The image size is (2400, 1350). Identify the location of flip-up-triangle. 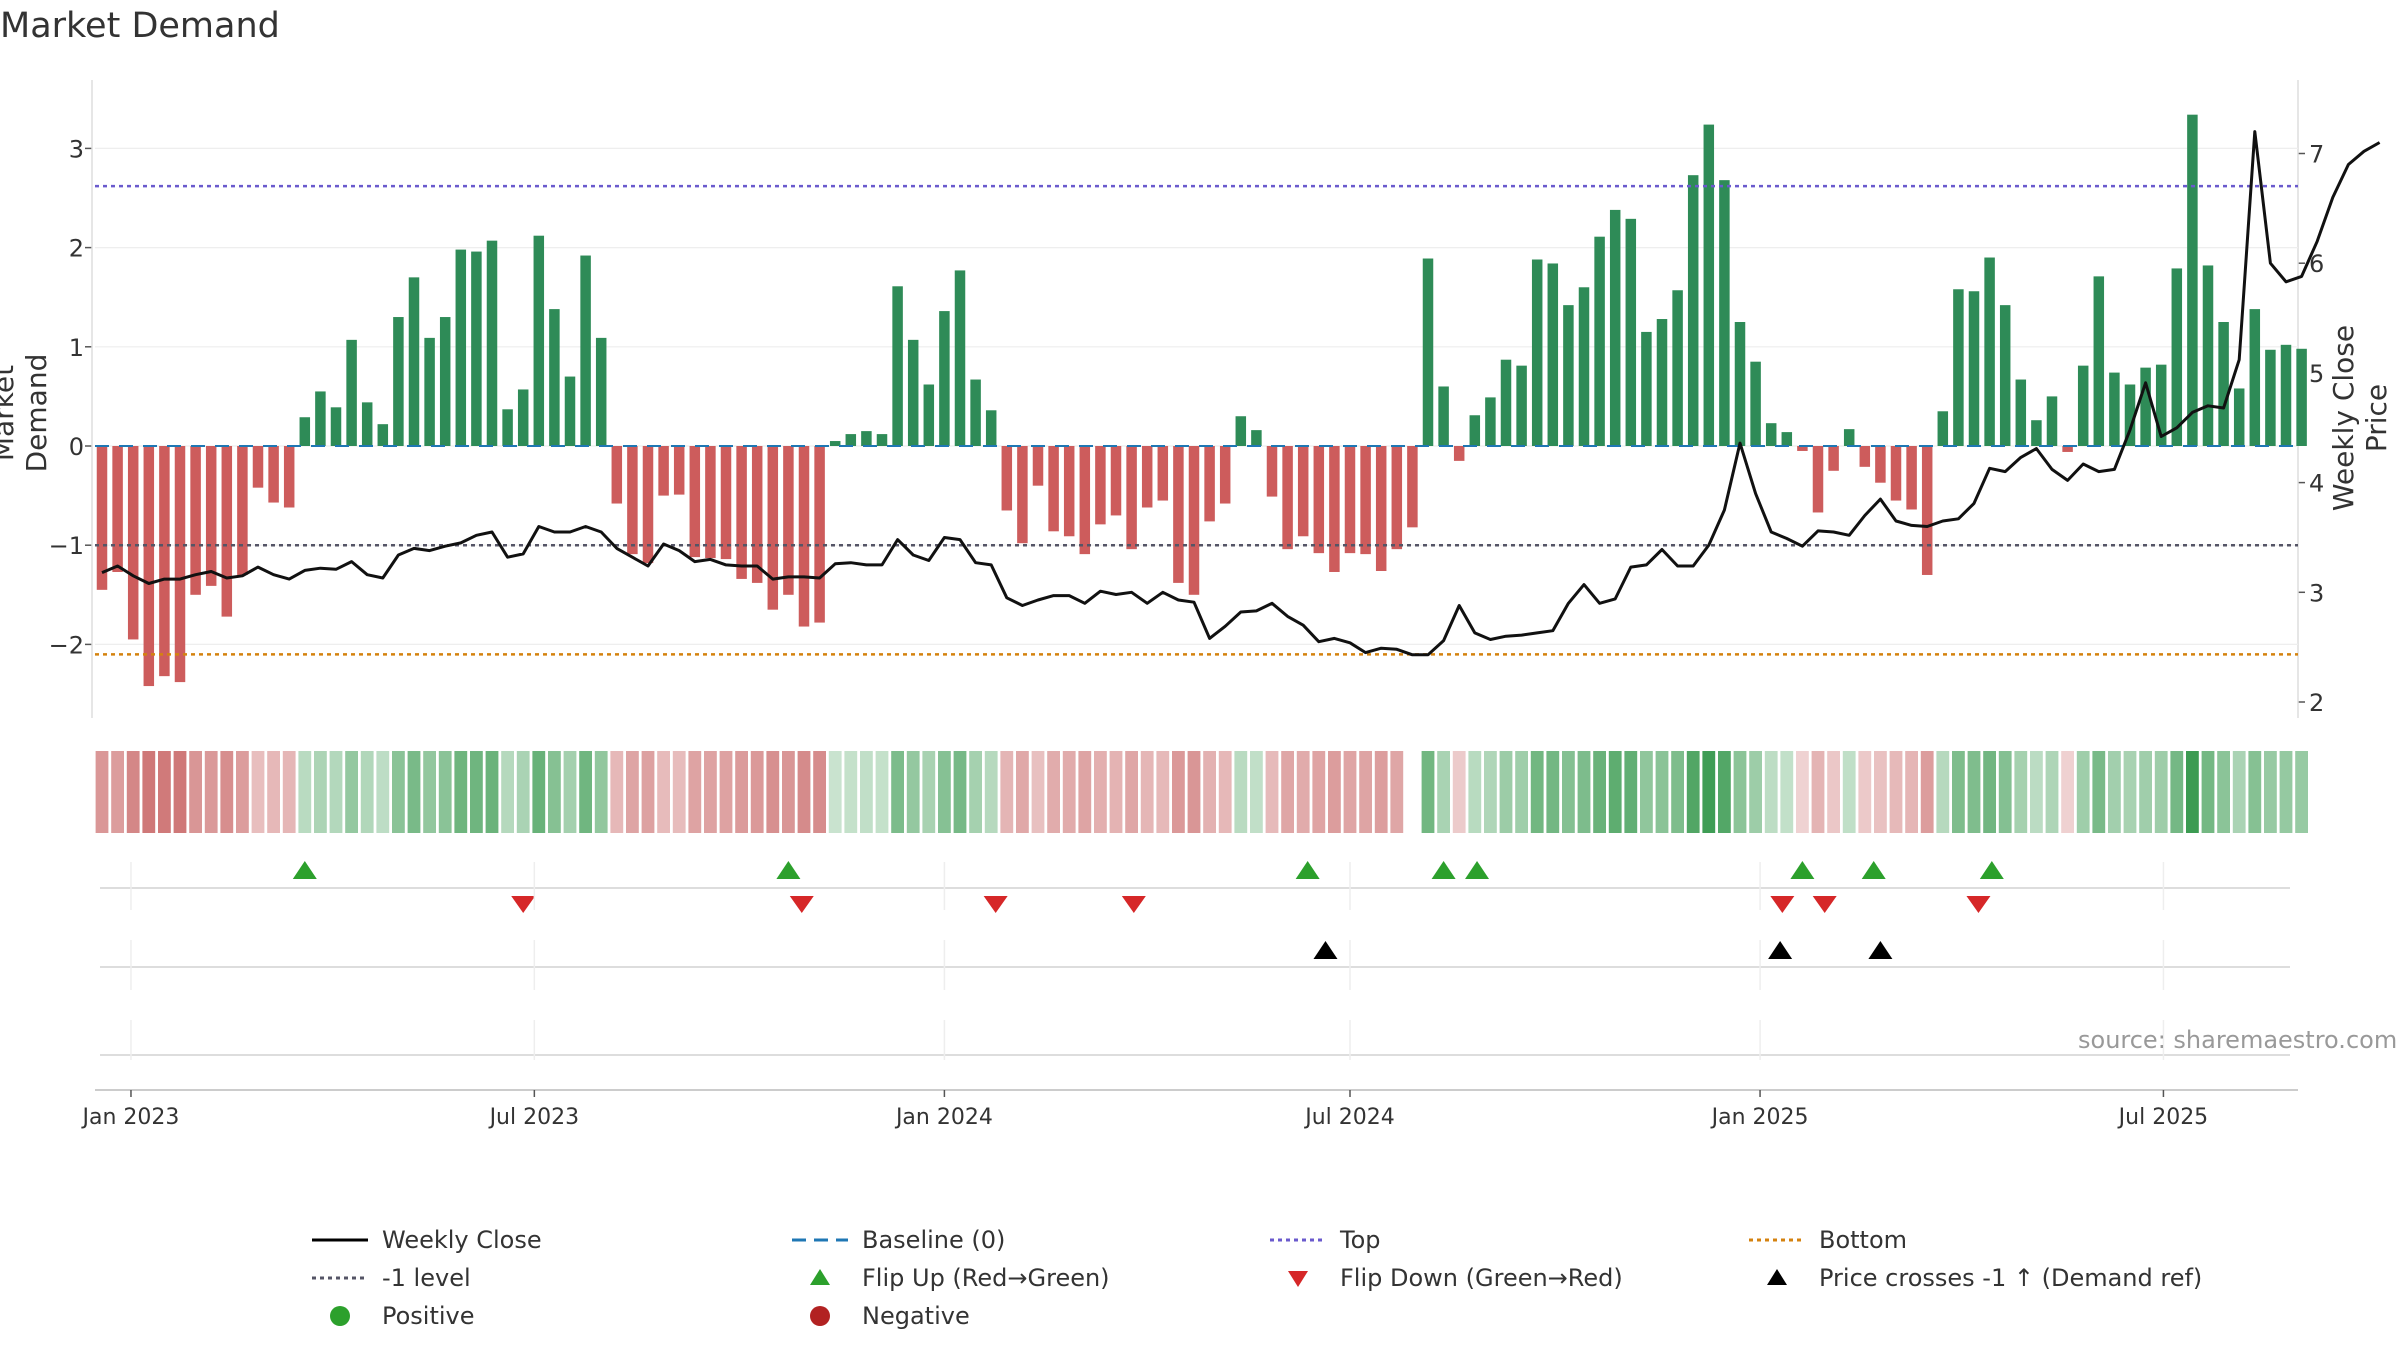
(788, 870).